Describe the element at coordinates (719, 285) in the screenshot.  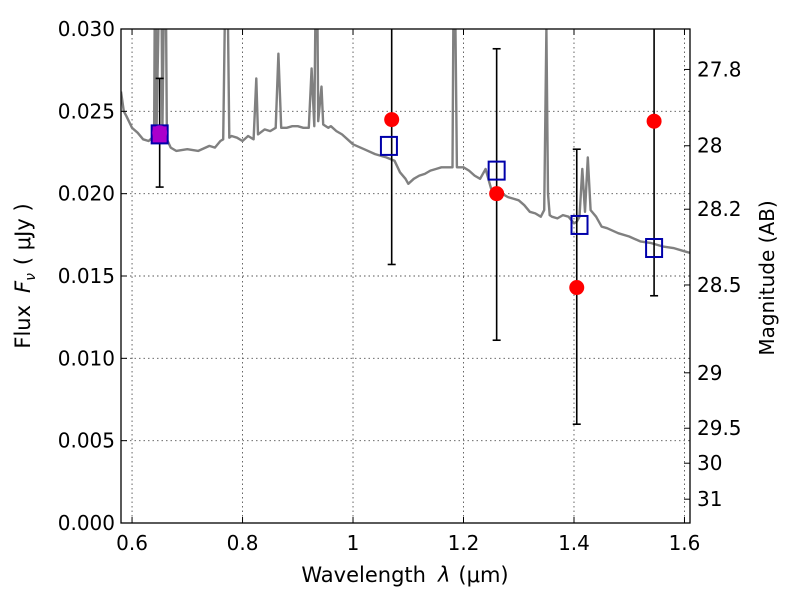
I see `magnitude-tick-label: 28.5` at that location.